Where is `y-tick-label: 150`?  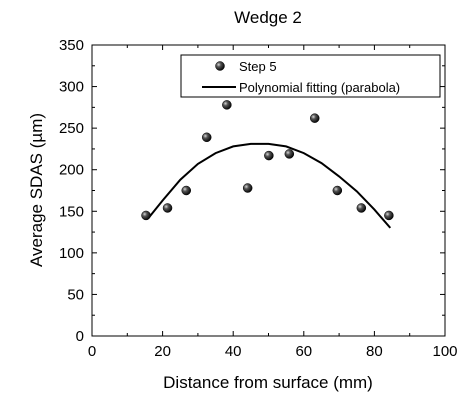 y-tick-label: 150 is located at coordinates (71, 211).